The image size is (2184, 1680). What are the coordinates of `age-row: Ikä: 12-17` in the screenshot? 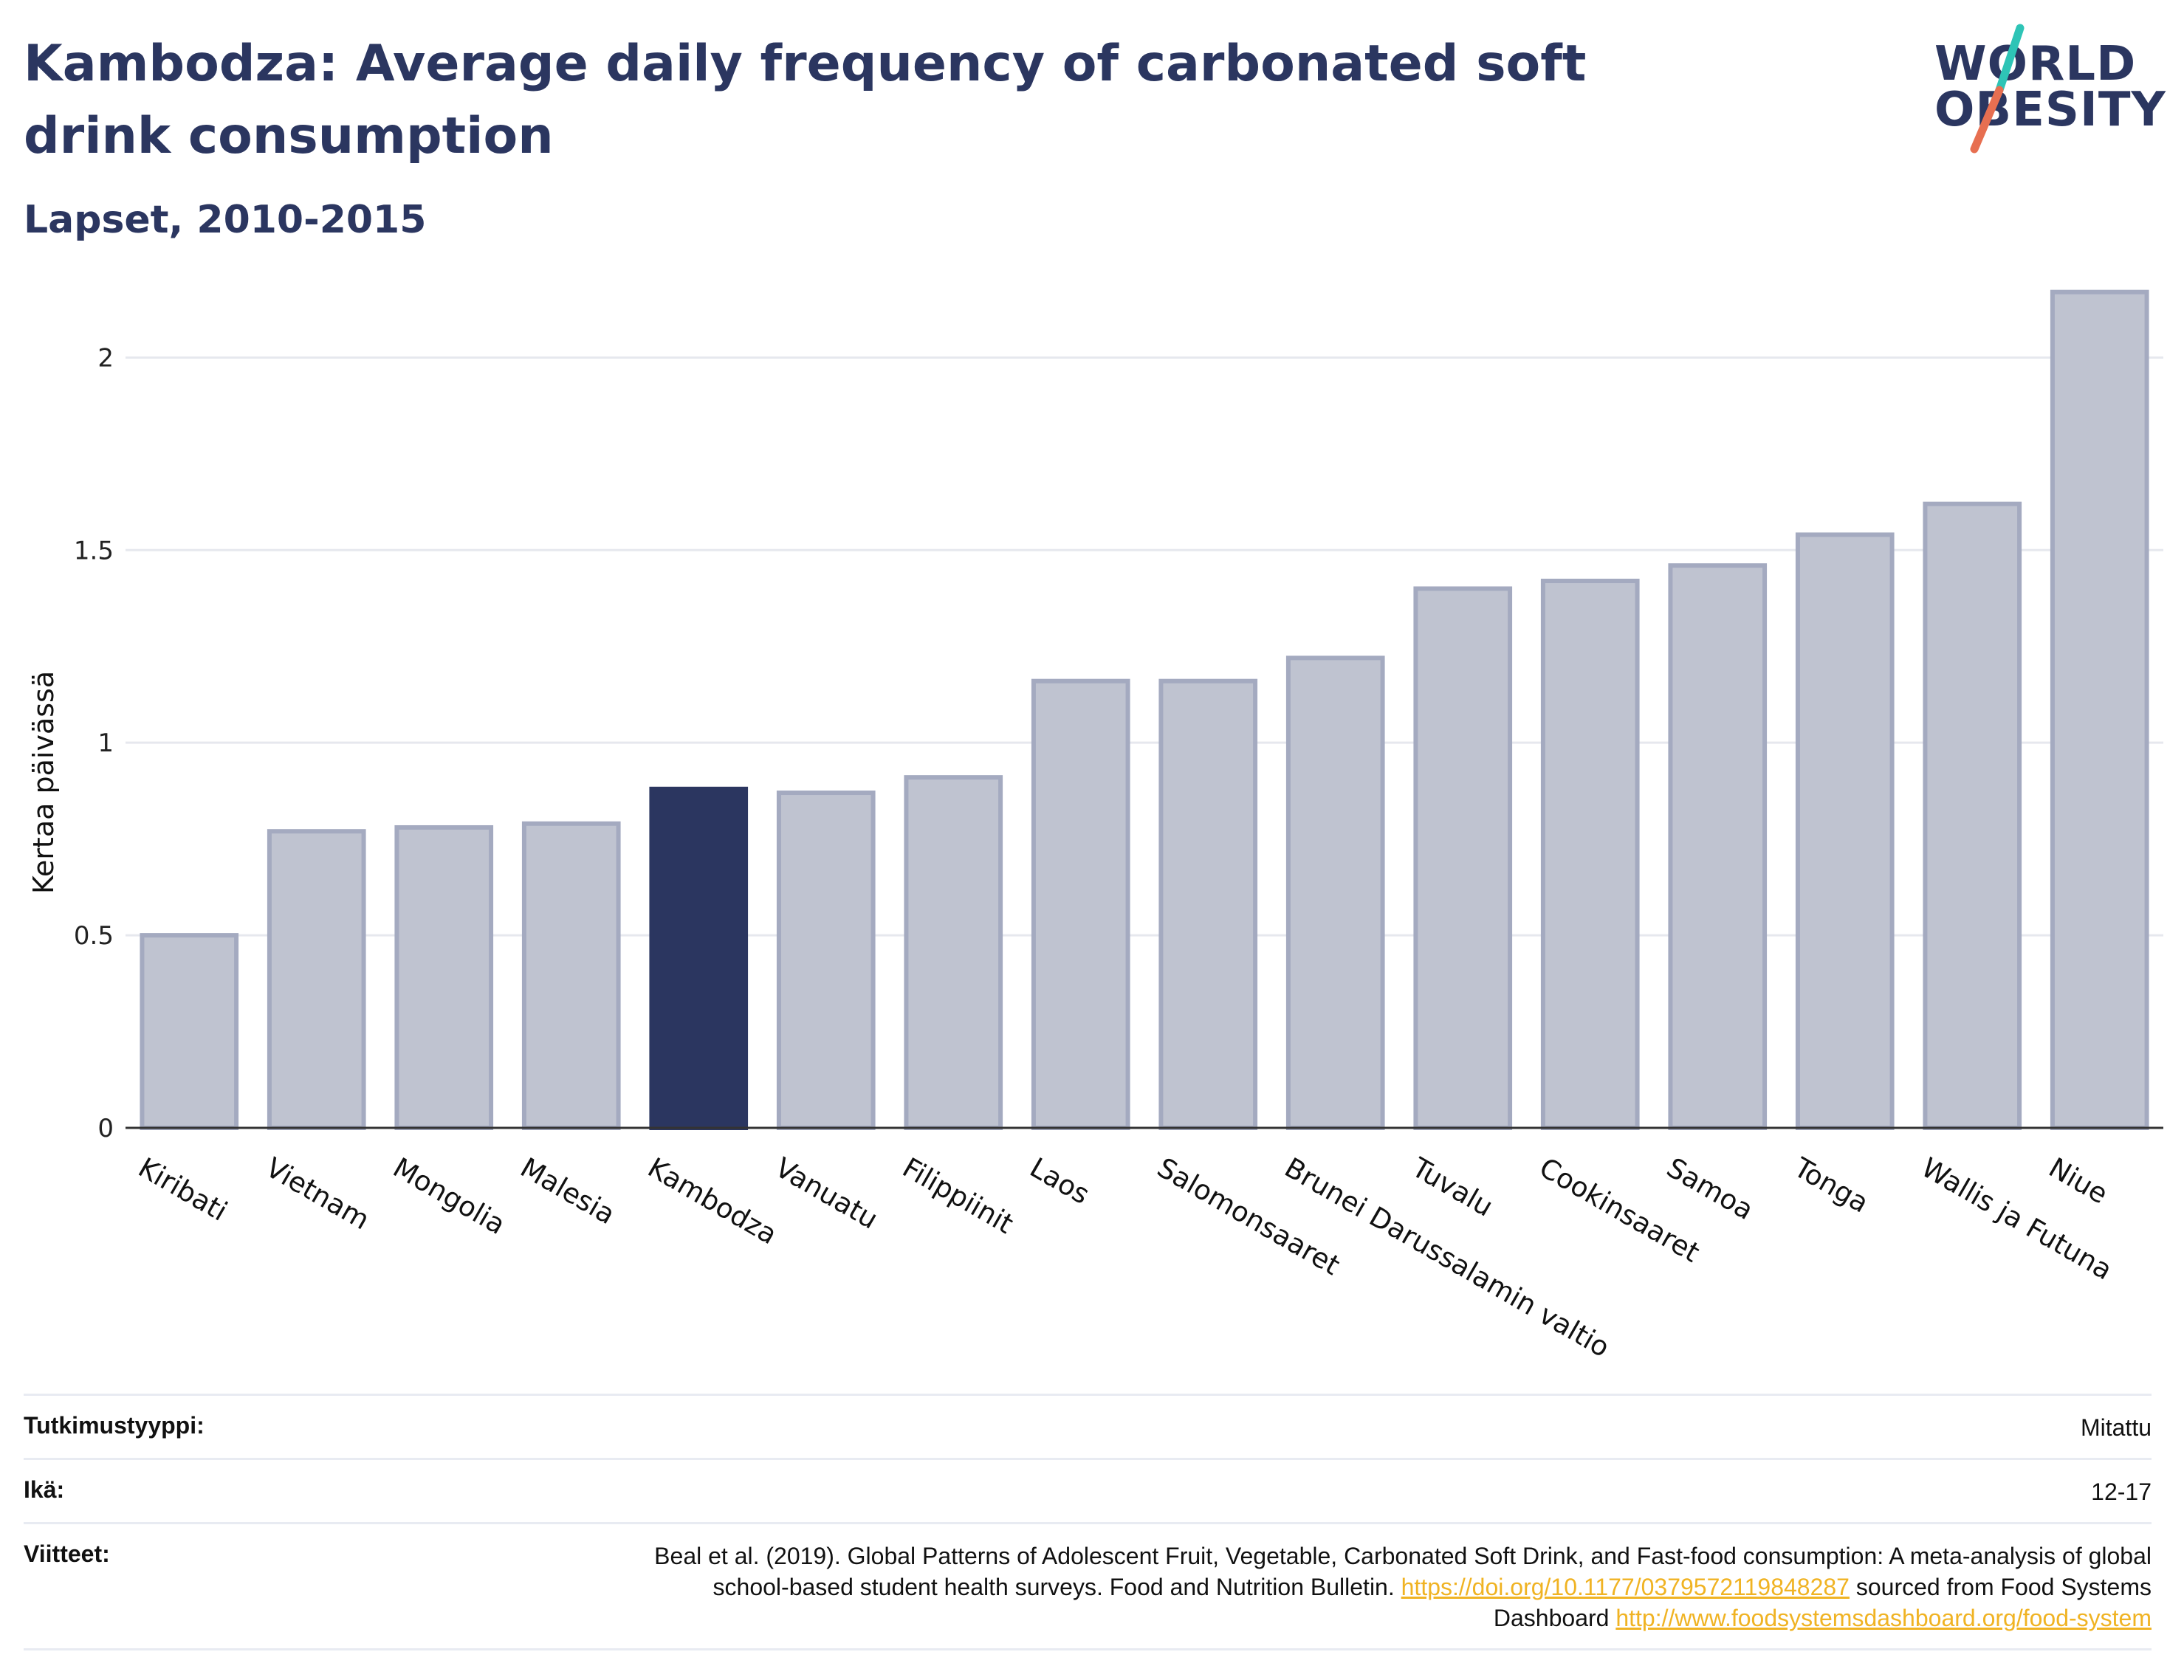 It's located at (1088, 1490).